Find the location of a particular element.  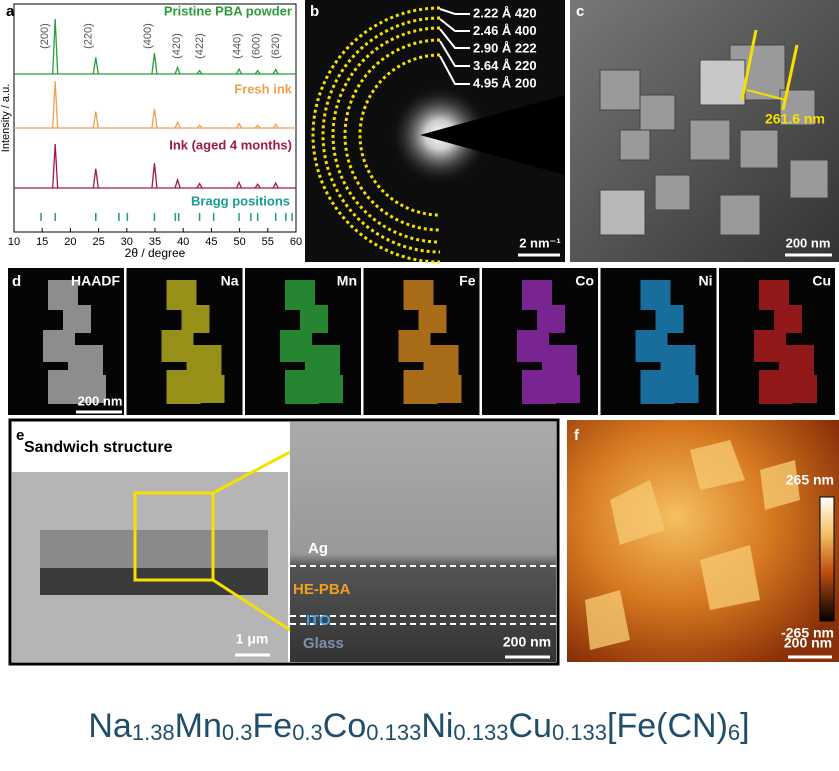

ring-label: 2.46 Å 400 is located at coordinates (505, 30).